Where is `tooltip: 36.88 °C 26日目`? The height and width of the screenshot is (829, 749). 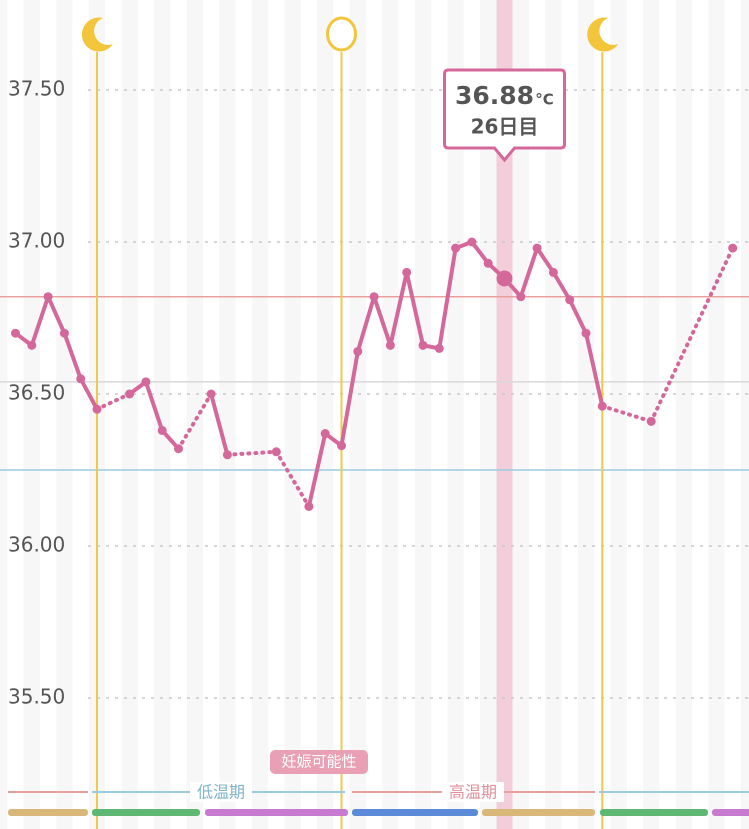
tooltip: 36.88 °C 26日目 is located at coordinates (504, 115).